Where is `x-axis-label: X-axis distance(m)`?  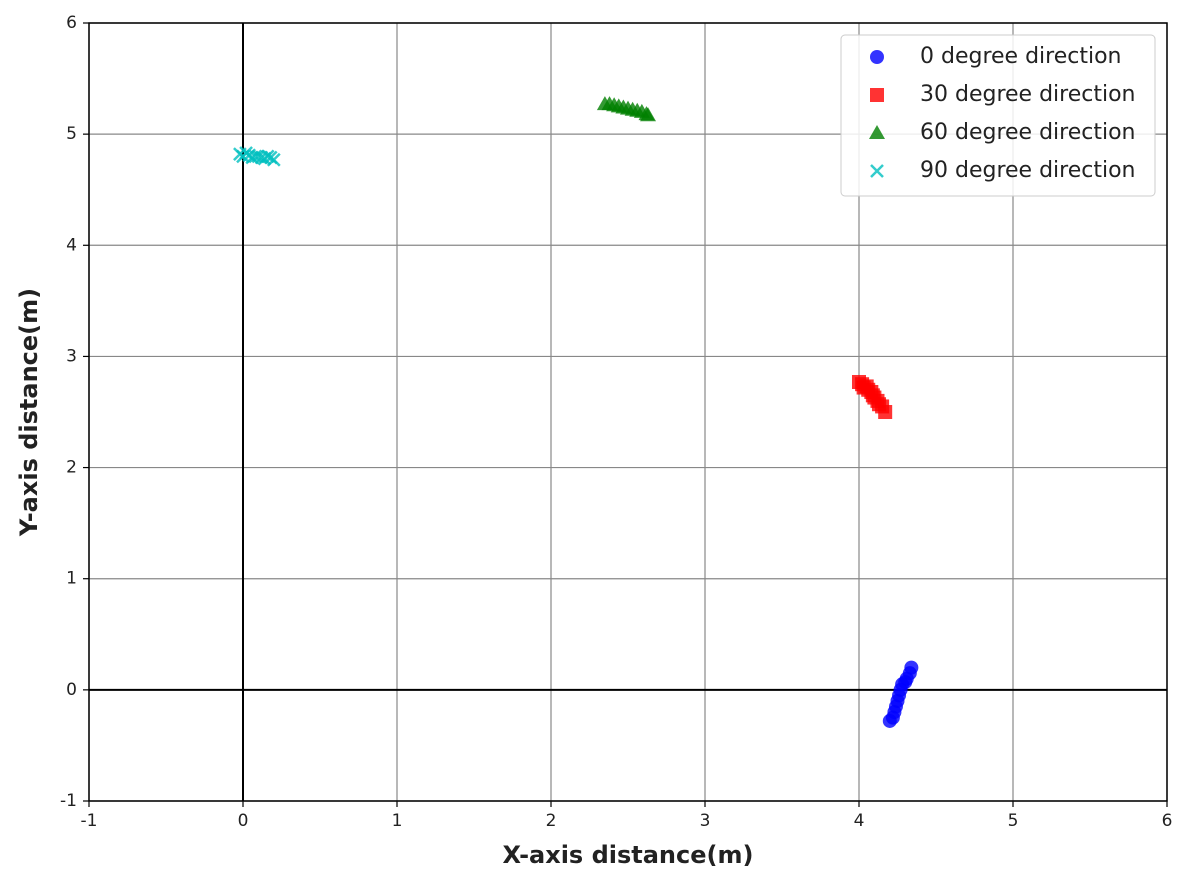
x-axis-label: X-axis distance(m) is located at coordinates (628, 855).